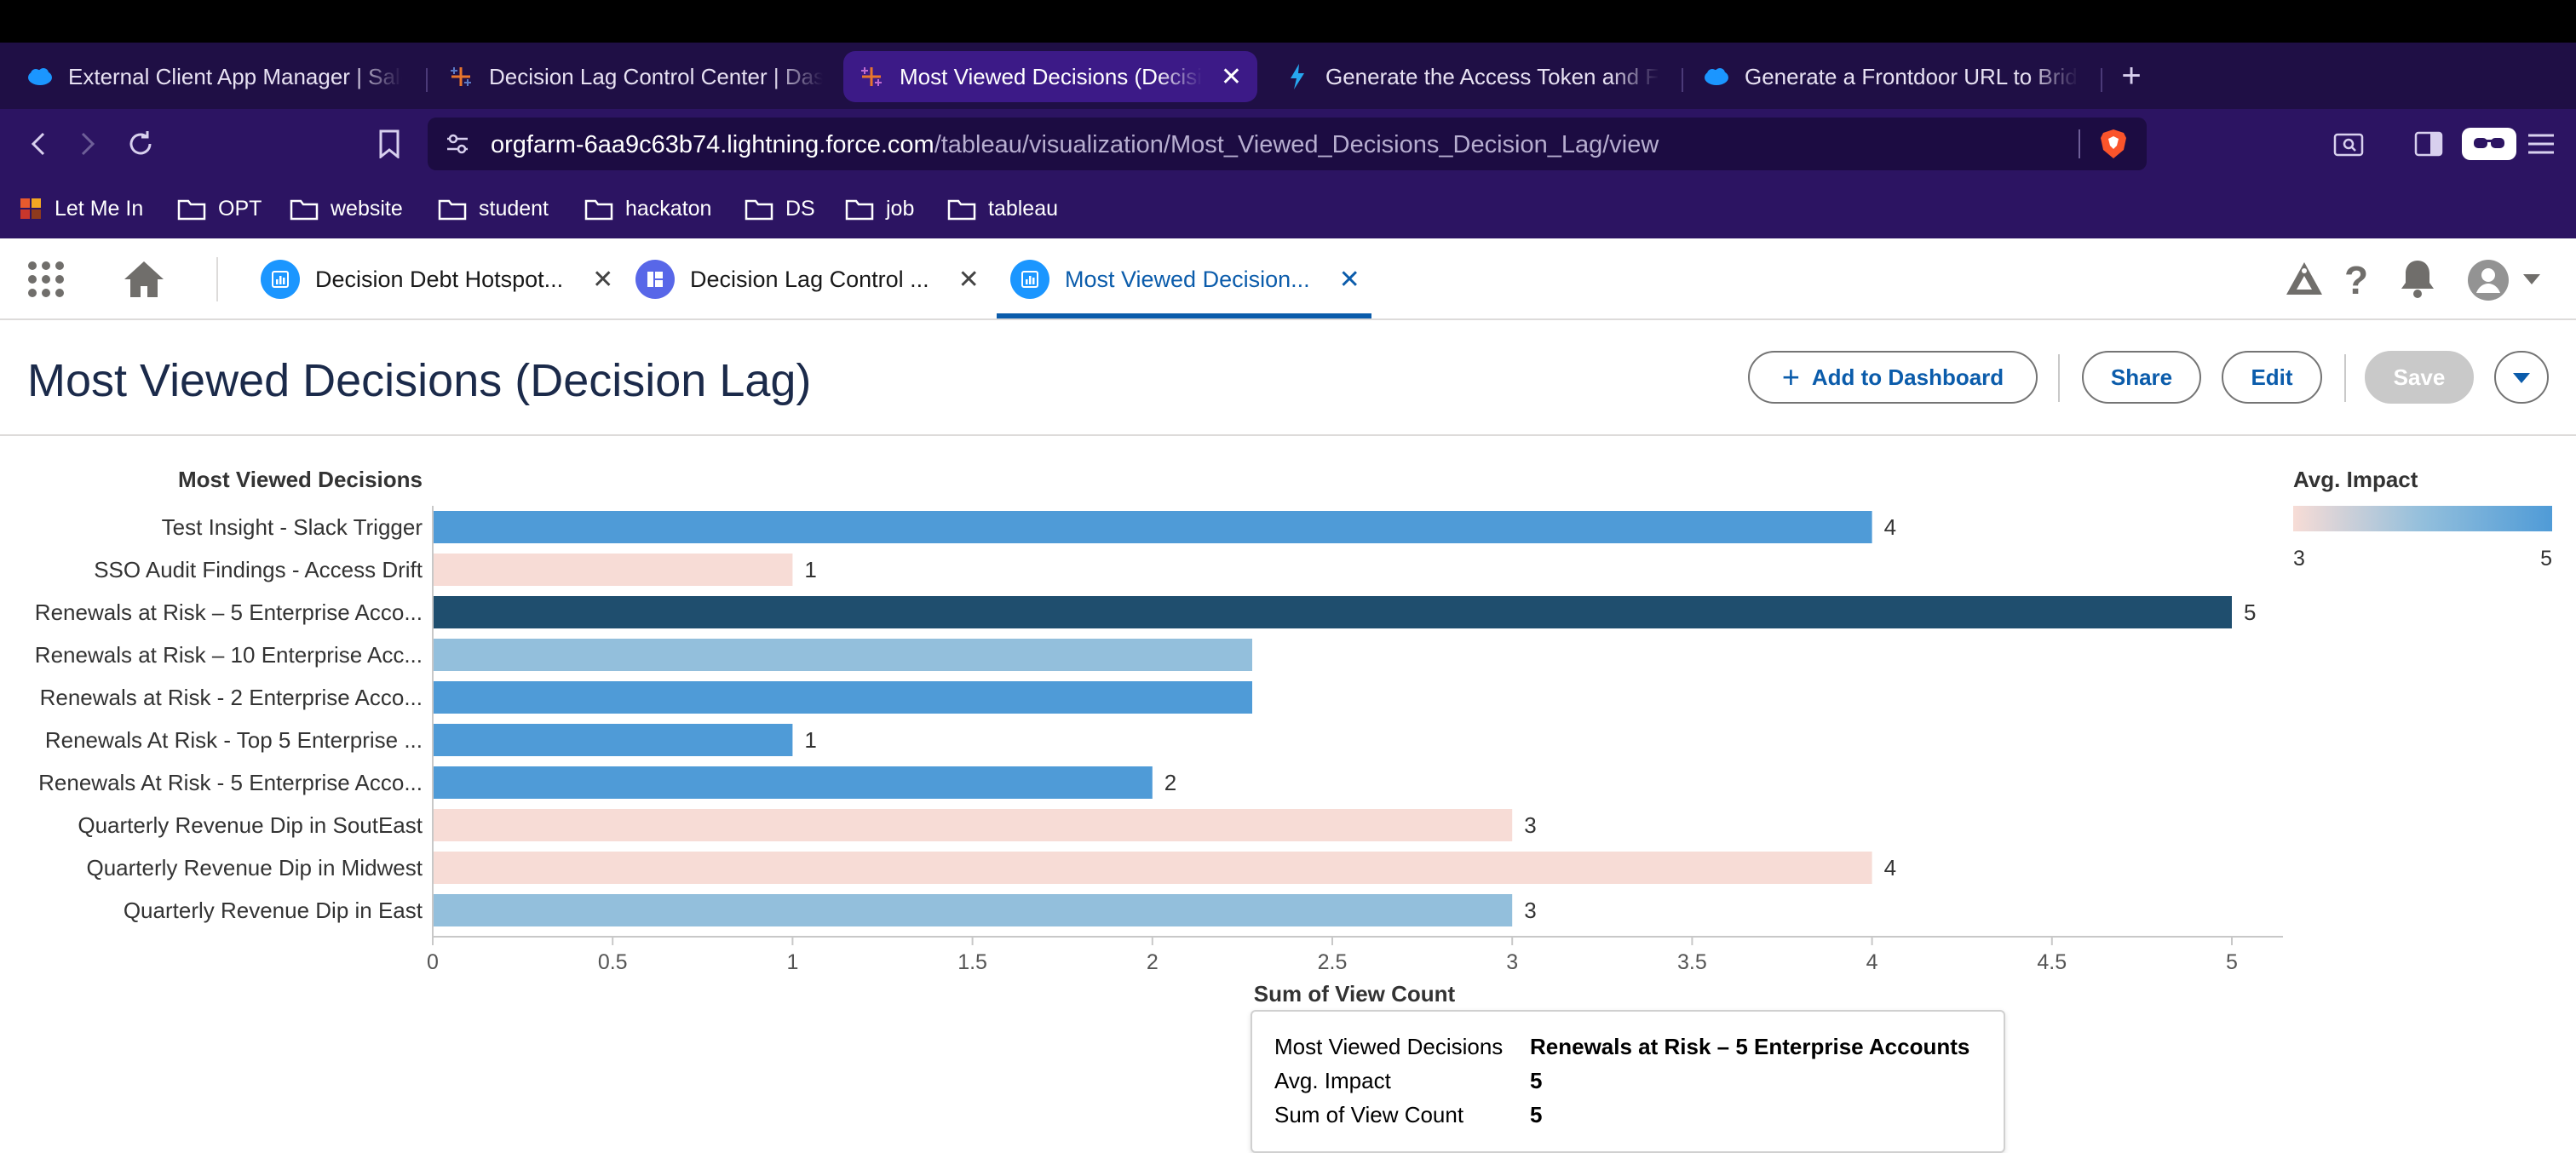 Image resolution: width=2576 pixels, height=1153 pixels. What do you see at coordinates (972, 962) in the screenshot?
I see `x-tick-label: 1.5` at bounding box center [972, 962].